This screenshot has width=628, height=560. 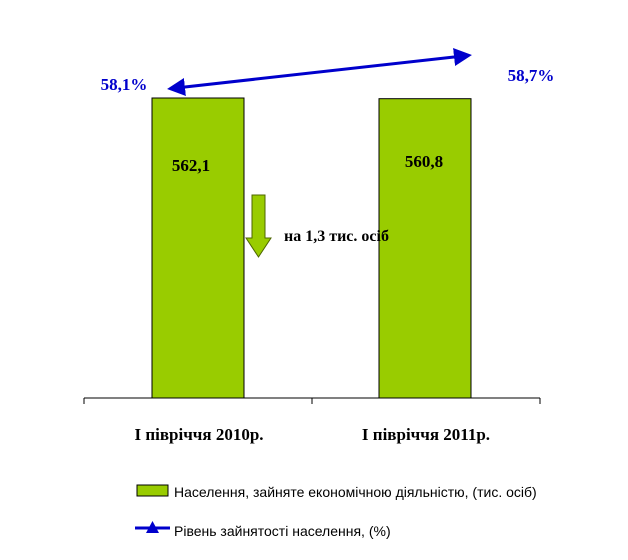 I want to click on category-label-2010: І півріччя 2010р., so click(x=198, y=434).